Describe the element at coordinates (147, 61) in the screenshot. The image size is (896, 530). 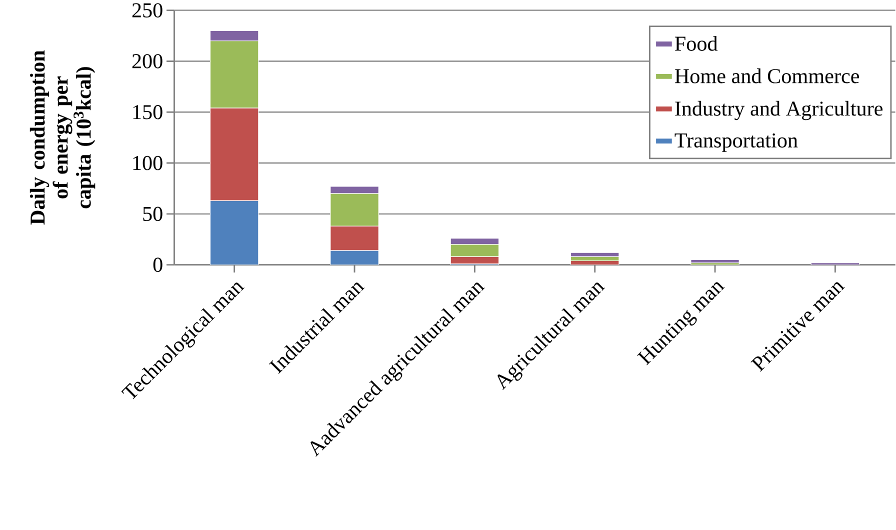
I see `y-tick-label: 200` at that location.